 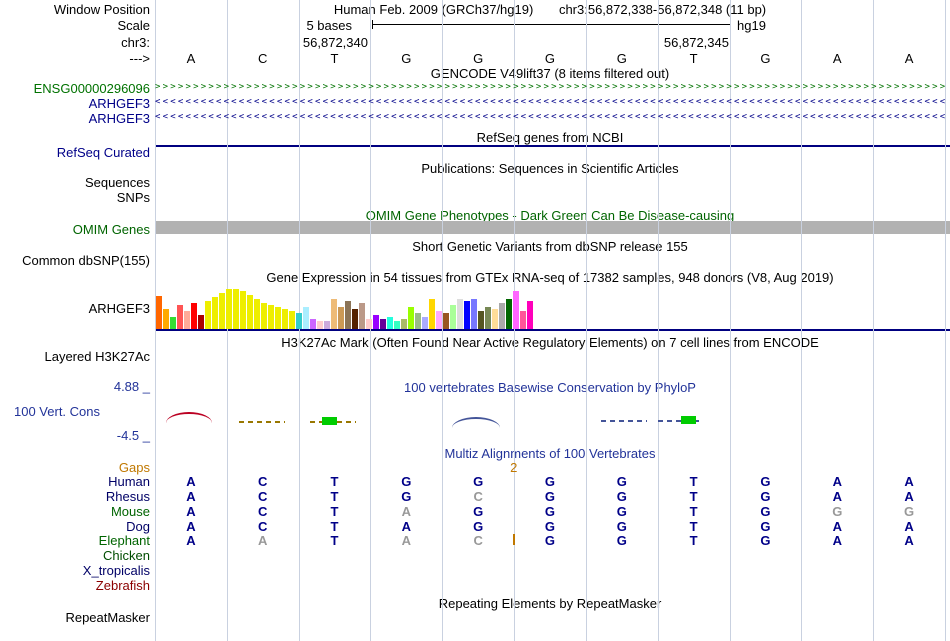 I want to click on species-label: Rhesus, so click(x=127, y=496).